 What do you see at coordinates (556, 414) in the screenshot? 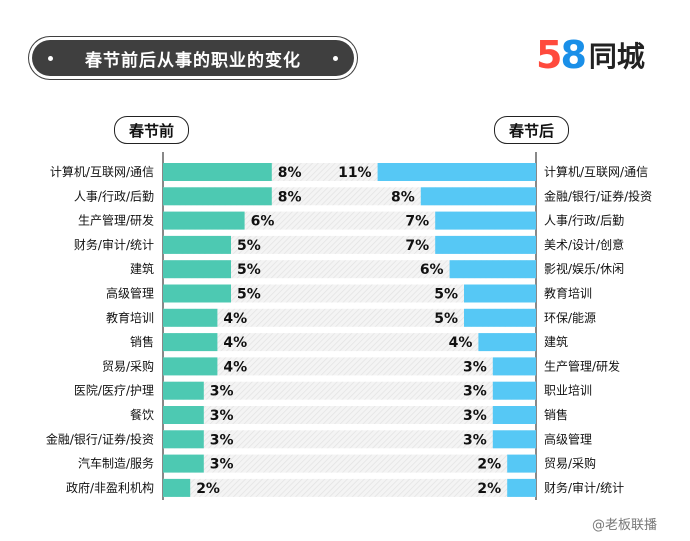
I see `after-category-label: 销售` at bounding box center [556, 414].